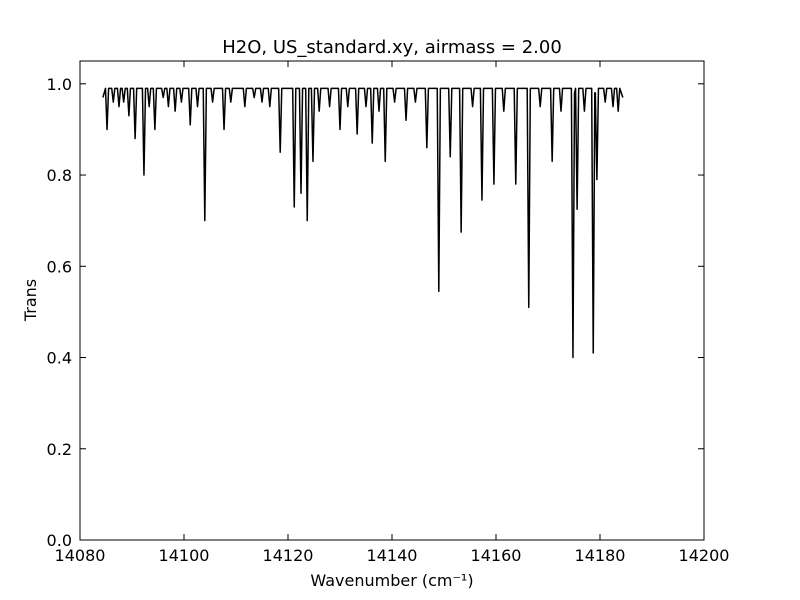  What do you see at coordinates (59, 84) in the screenshot?
I see `y-tick-label: 1.0` at bounding box center [59, 84].